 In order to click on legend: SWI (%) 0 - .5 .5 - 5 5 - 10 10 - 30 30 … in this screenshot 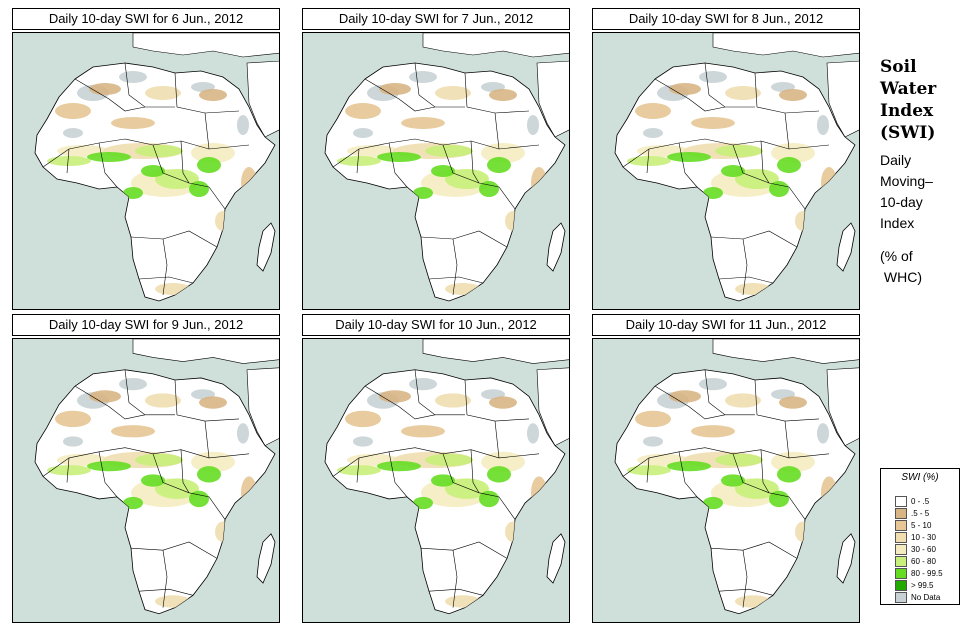, I will do `click(920, 536)`.